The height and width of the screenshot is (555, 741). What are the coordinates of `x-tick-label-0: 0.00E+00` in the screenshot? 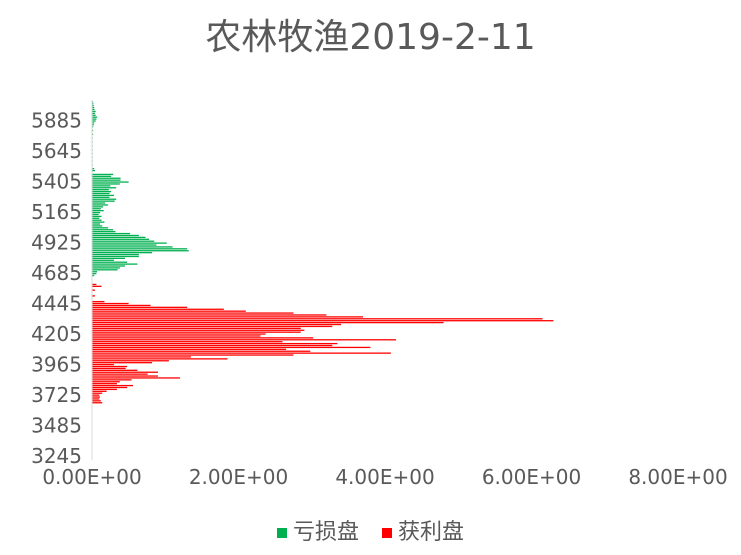 It's located at (91, 477).